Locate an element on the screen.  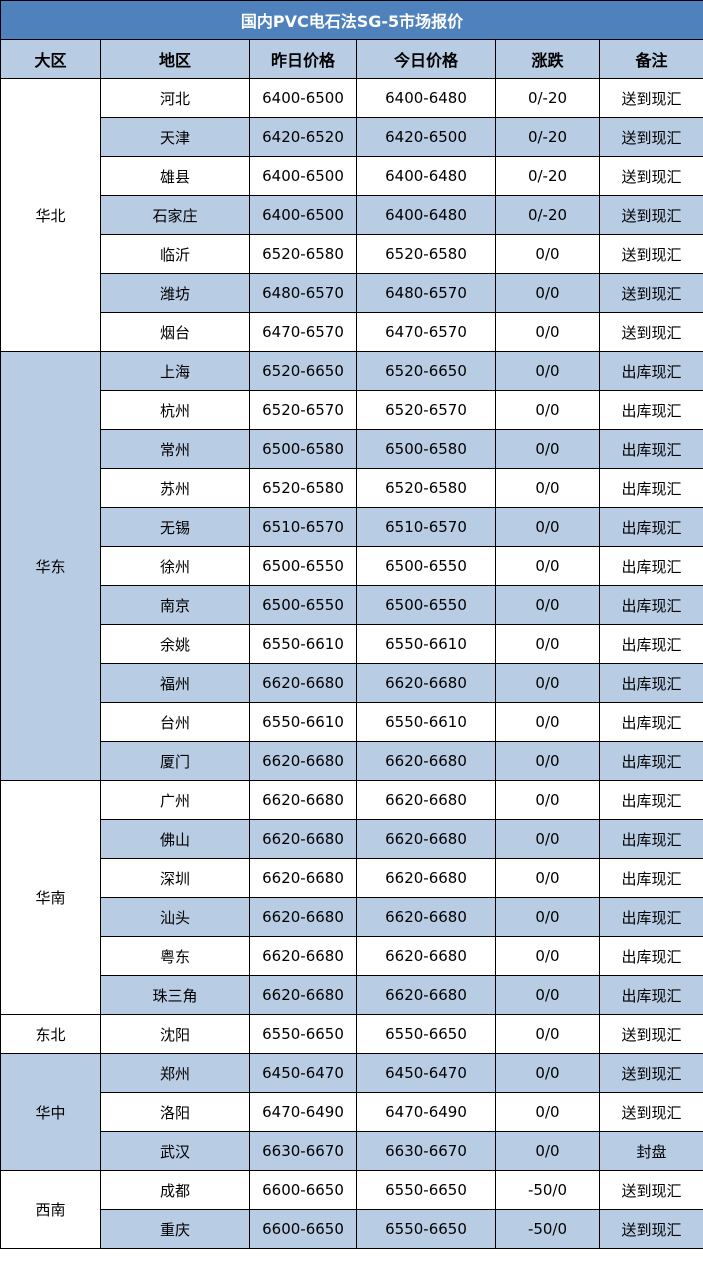
header-today-price: 今日价格 is located at coordinates (426, 59).